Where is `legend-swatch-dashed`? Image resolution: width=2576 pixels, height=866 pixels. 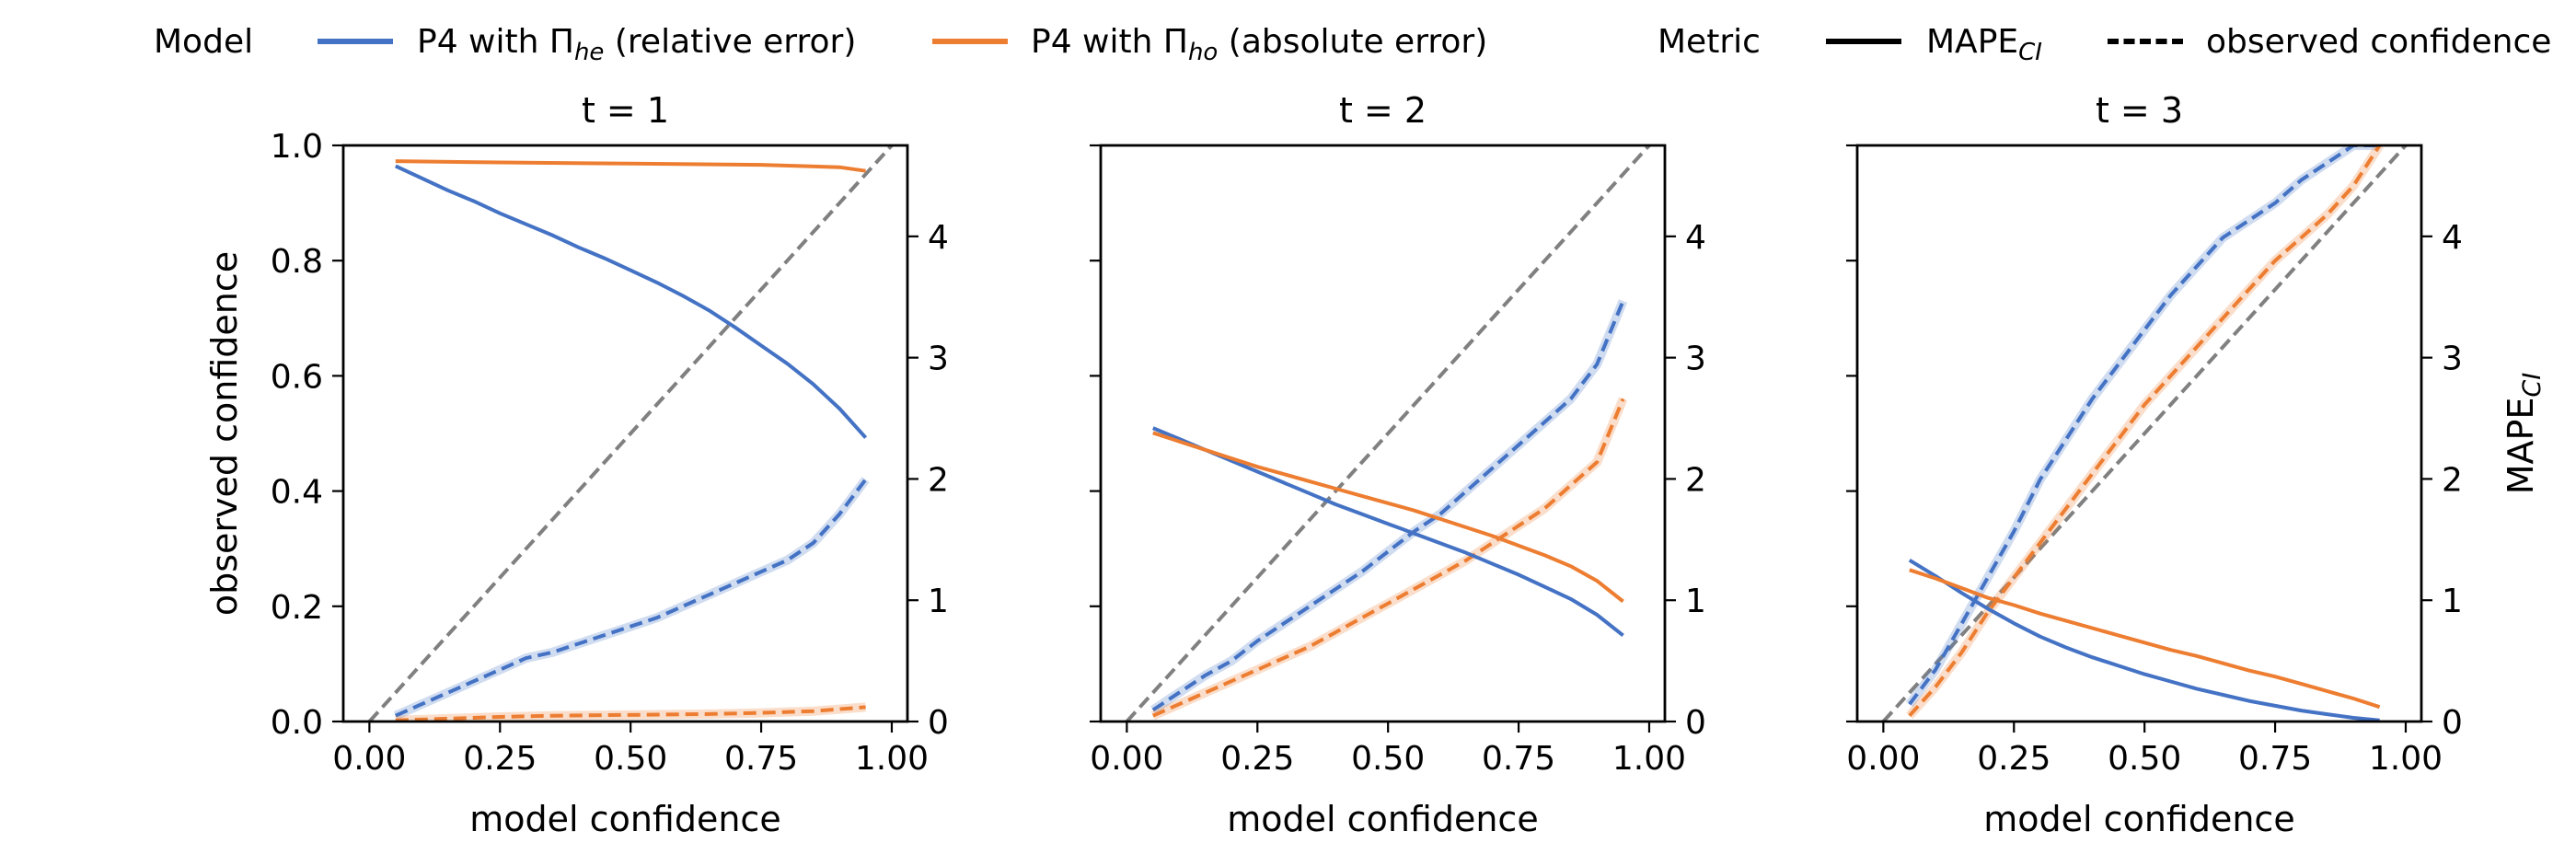 legend-swatch-dashed is located at coordinates (2145, 41).